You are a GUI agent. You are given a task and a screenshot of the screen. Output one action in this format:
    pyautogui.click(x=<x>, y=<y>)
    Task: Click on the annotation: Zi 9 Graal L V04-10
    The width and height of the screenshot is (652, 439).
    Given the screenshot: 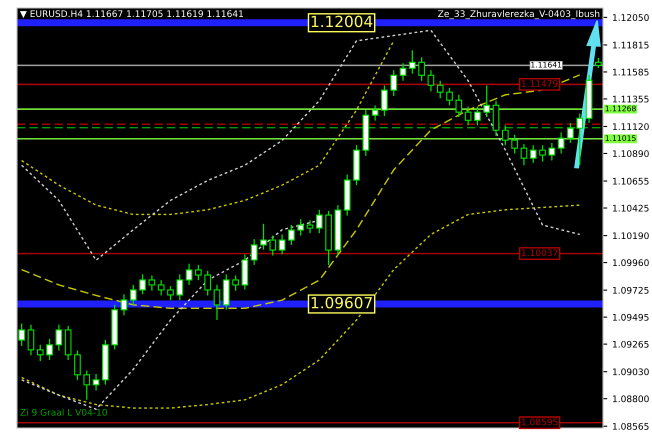 What is the action you would take?
    pyautogui.click(x=63, y=412)
    